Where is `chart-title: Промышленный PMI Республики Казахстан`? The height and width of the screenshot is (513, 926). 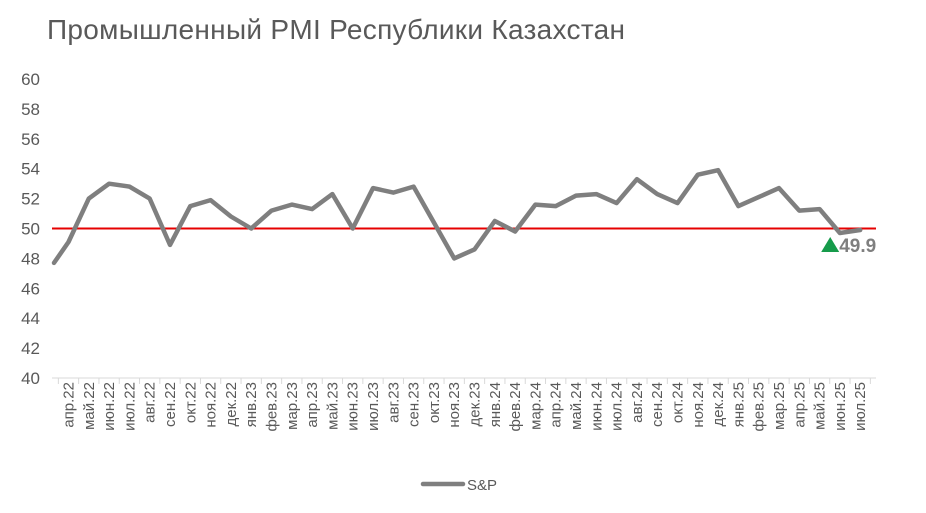 chart-title: Промышленный PMI Республики Казахстан is located at coordinates (336, 29).